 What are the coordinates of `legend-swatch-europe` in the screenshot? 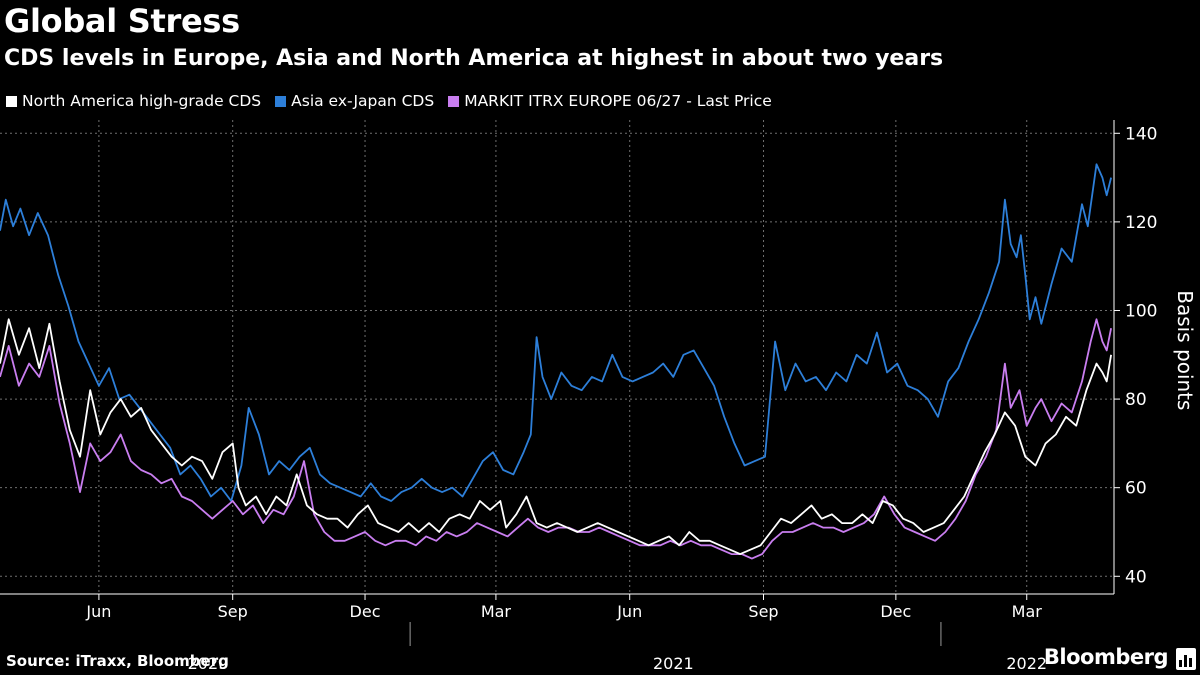 It's located at (454, 101).